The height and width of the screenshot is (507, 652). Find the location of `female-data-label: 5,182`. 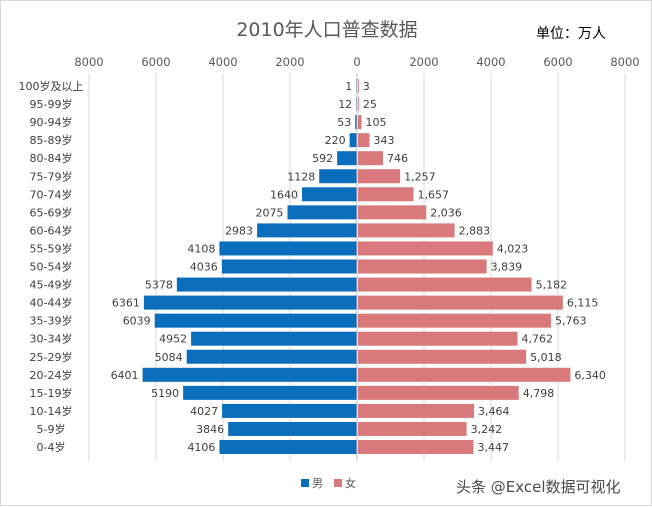

female-data-label: 5,182 is located at coordinates (552, 285).